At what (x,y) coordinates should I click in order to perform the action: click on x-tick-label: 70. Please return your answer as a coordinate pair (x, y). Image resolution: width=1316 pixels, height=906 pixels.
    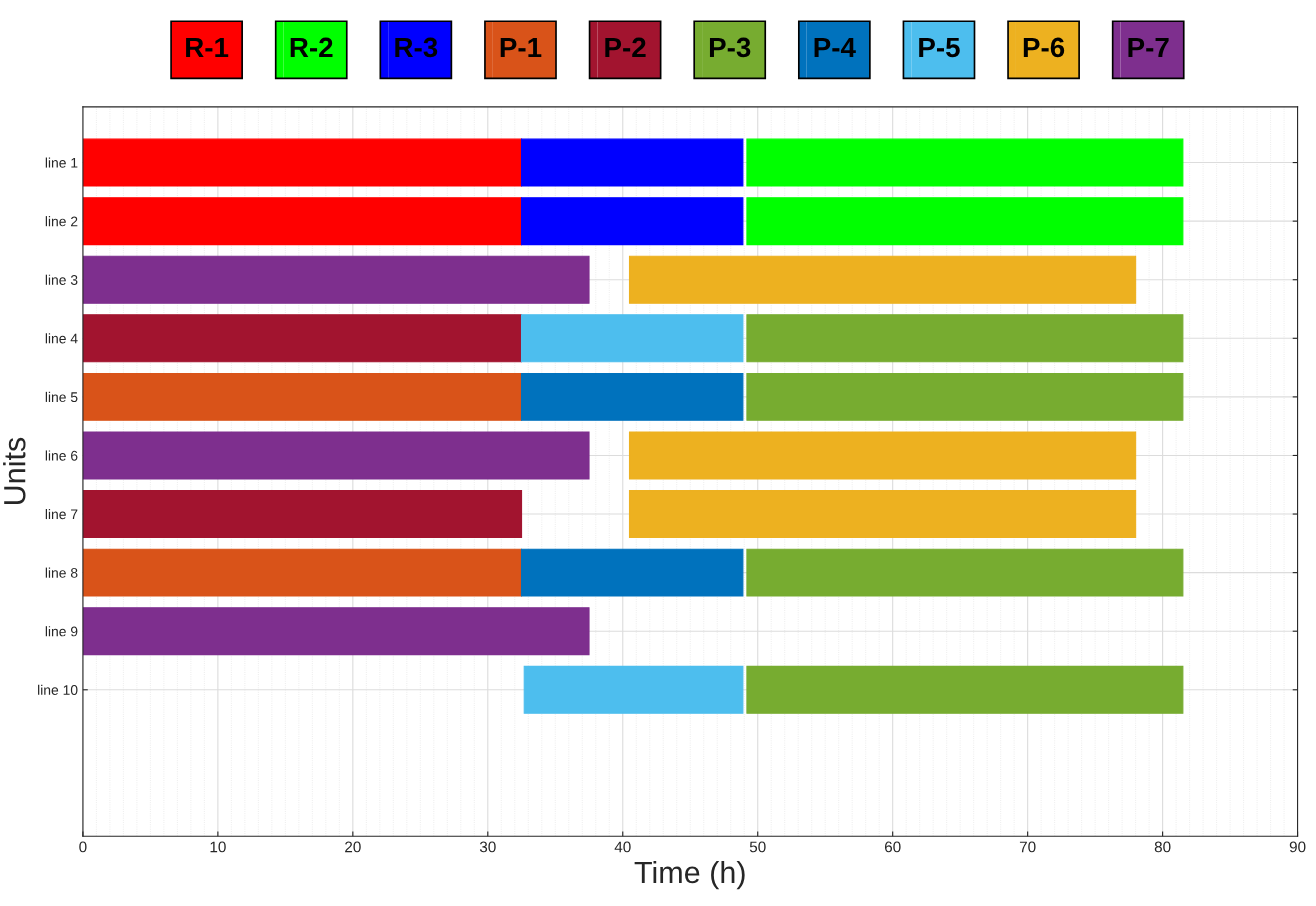
    Looking at the image, I should click on (1027, 847).